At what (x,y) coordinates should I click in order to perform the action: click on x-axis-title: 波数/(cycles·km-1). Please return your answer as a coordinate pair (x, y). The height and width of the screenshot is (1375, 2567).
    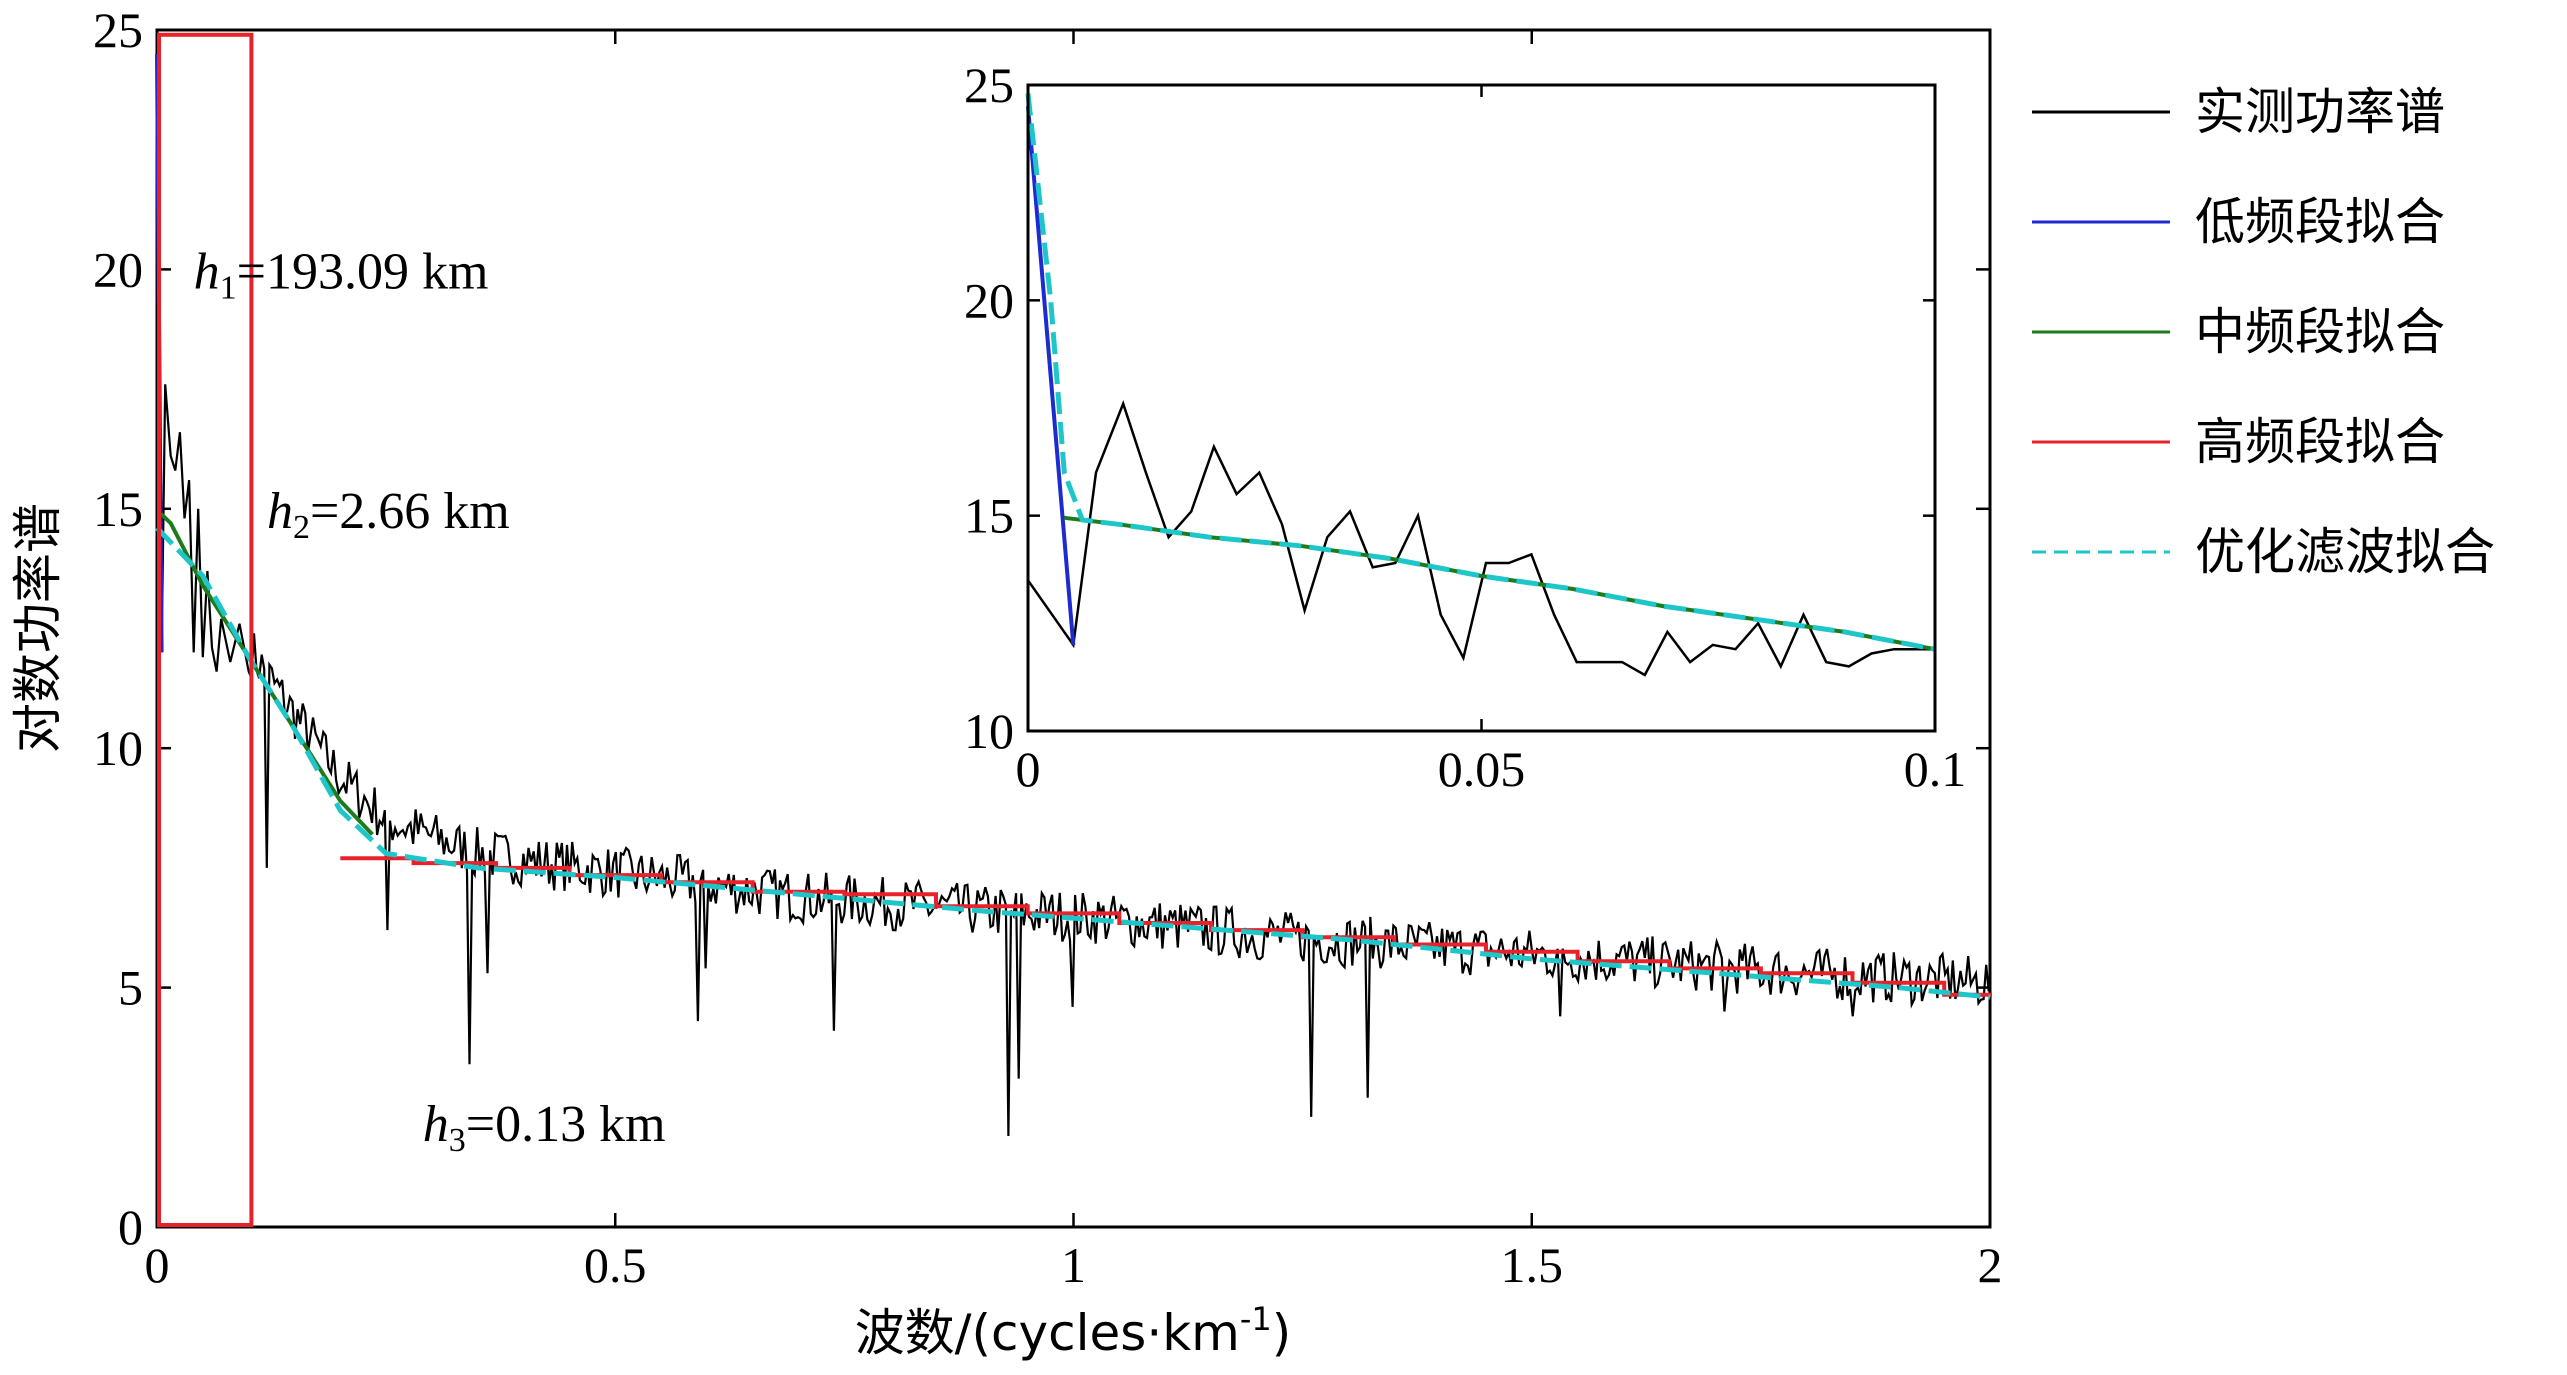
    Looking at the image, I should click on (1073, 1331).